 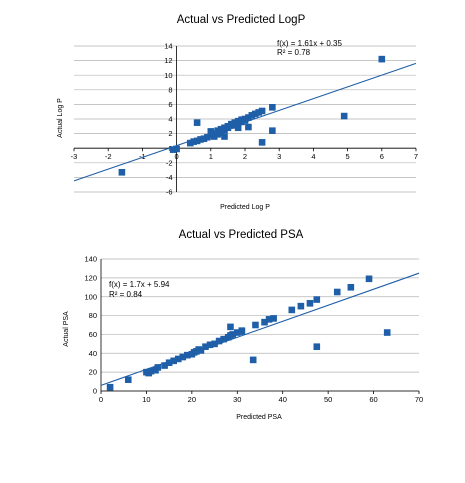 What do you see at coordinates (90, 277) in the screenshot?
I see `psa-y-tick-label: 120` at bounding box center [90, 277].